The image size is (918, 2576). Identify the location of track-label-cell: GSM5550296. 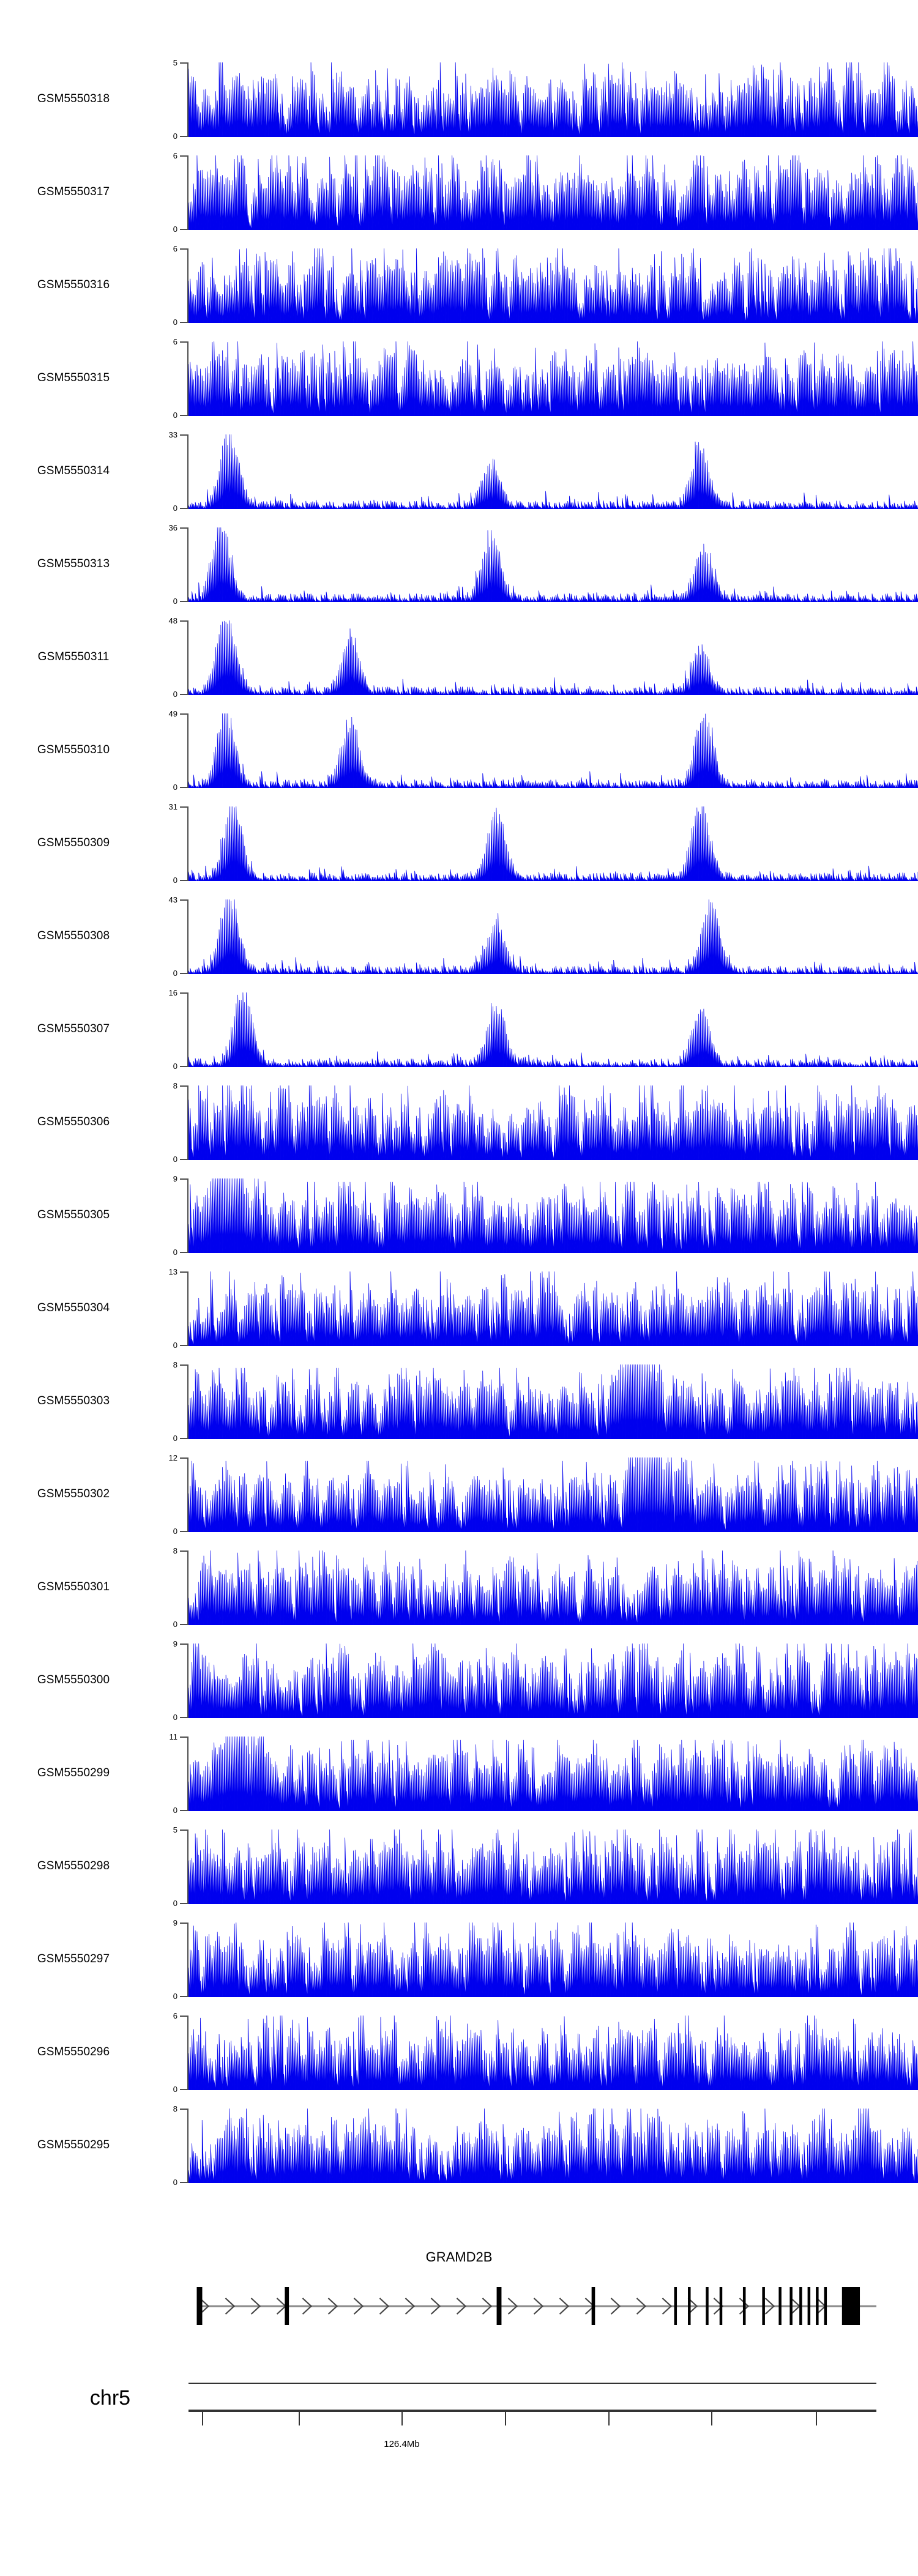
(73, 2052).